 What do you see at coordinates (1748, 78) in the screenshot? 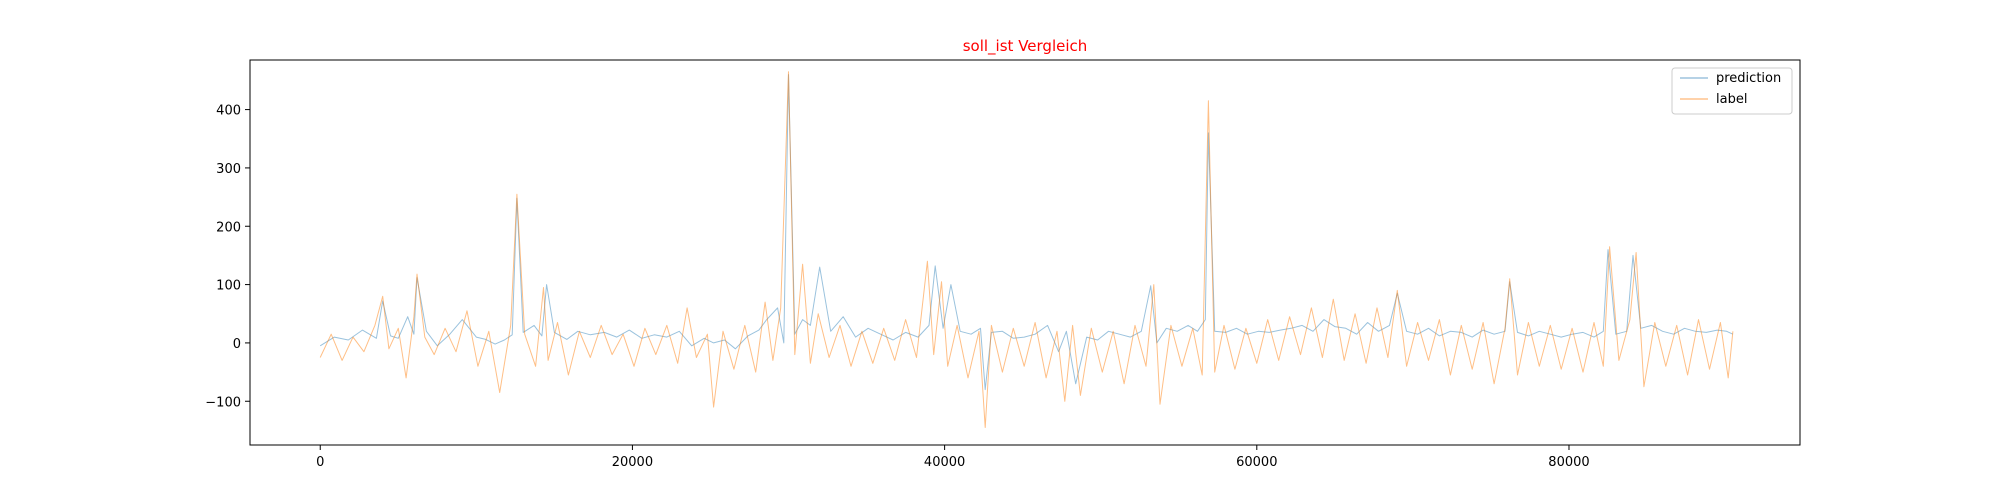
I see `legend-label-prediction: prediction` at bounding box center [1748, 78].